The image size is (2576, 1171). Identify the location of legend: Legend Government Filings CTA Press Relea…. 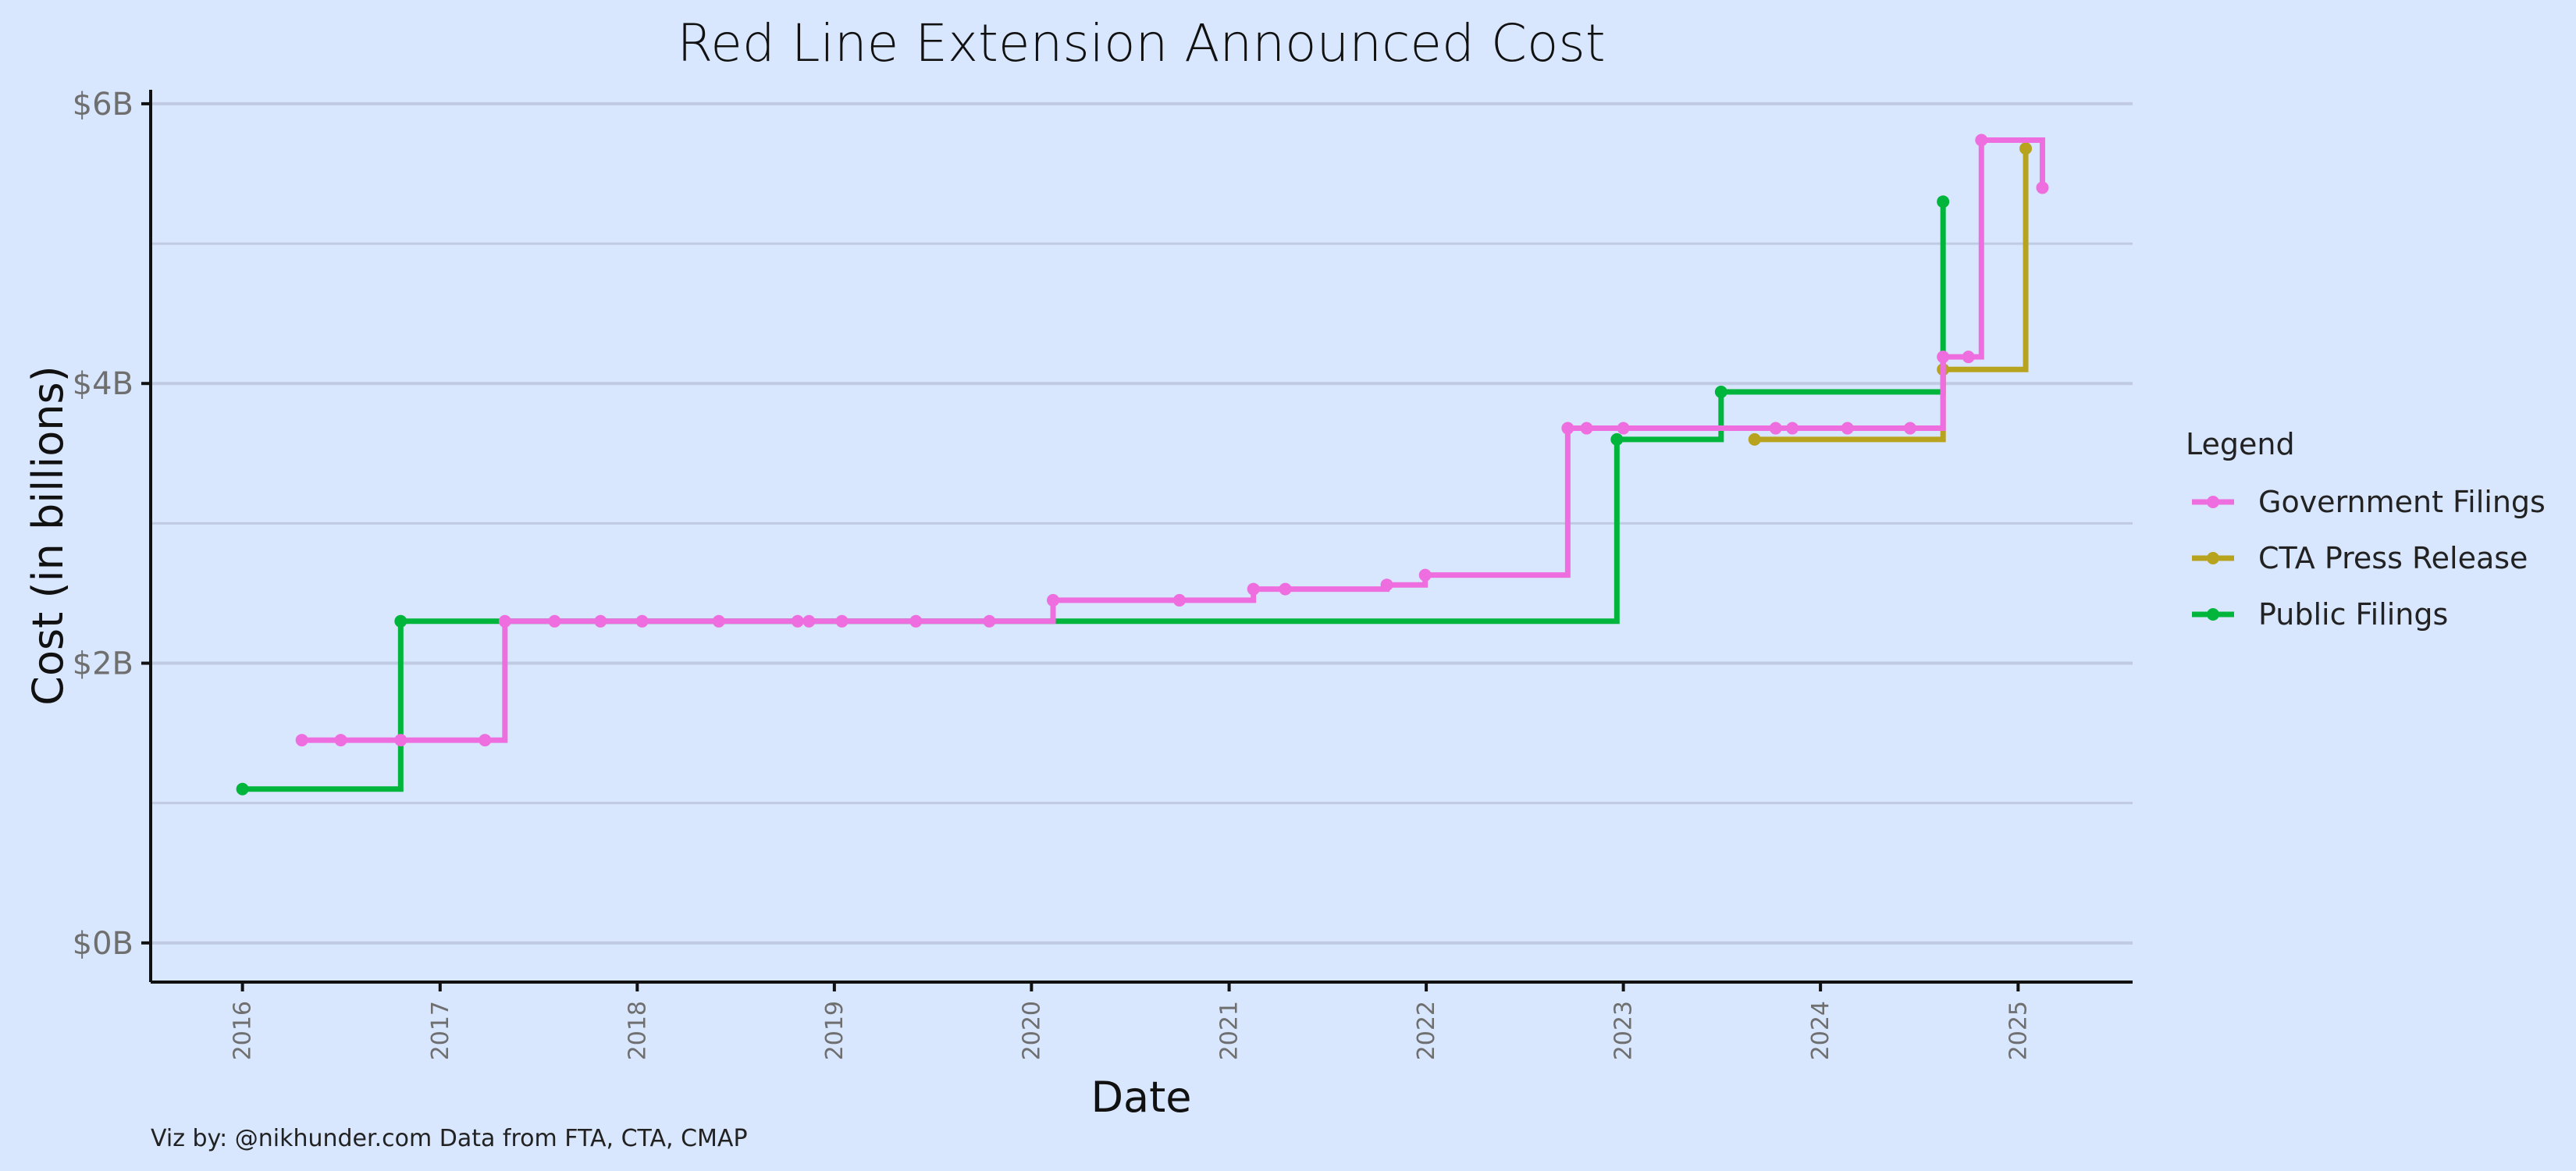
(2366, 529).